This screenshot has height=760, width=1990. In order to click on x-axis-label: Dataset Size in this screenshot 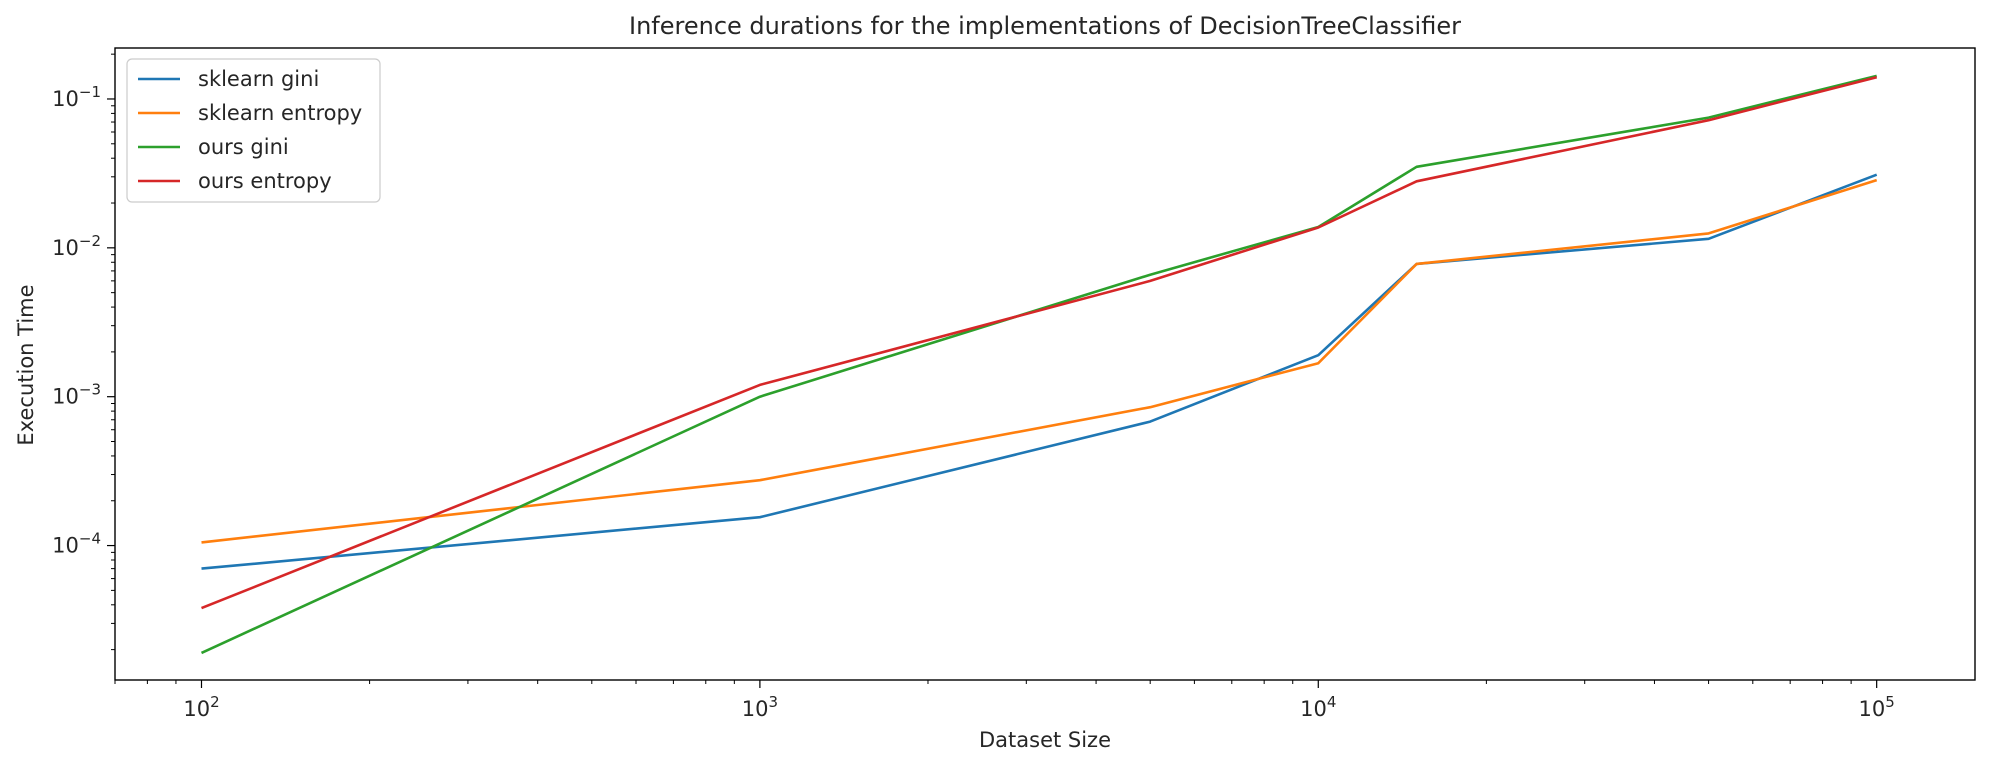, I will do `click(1045, 740)`.